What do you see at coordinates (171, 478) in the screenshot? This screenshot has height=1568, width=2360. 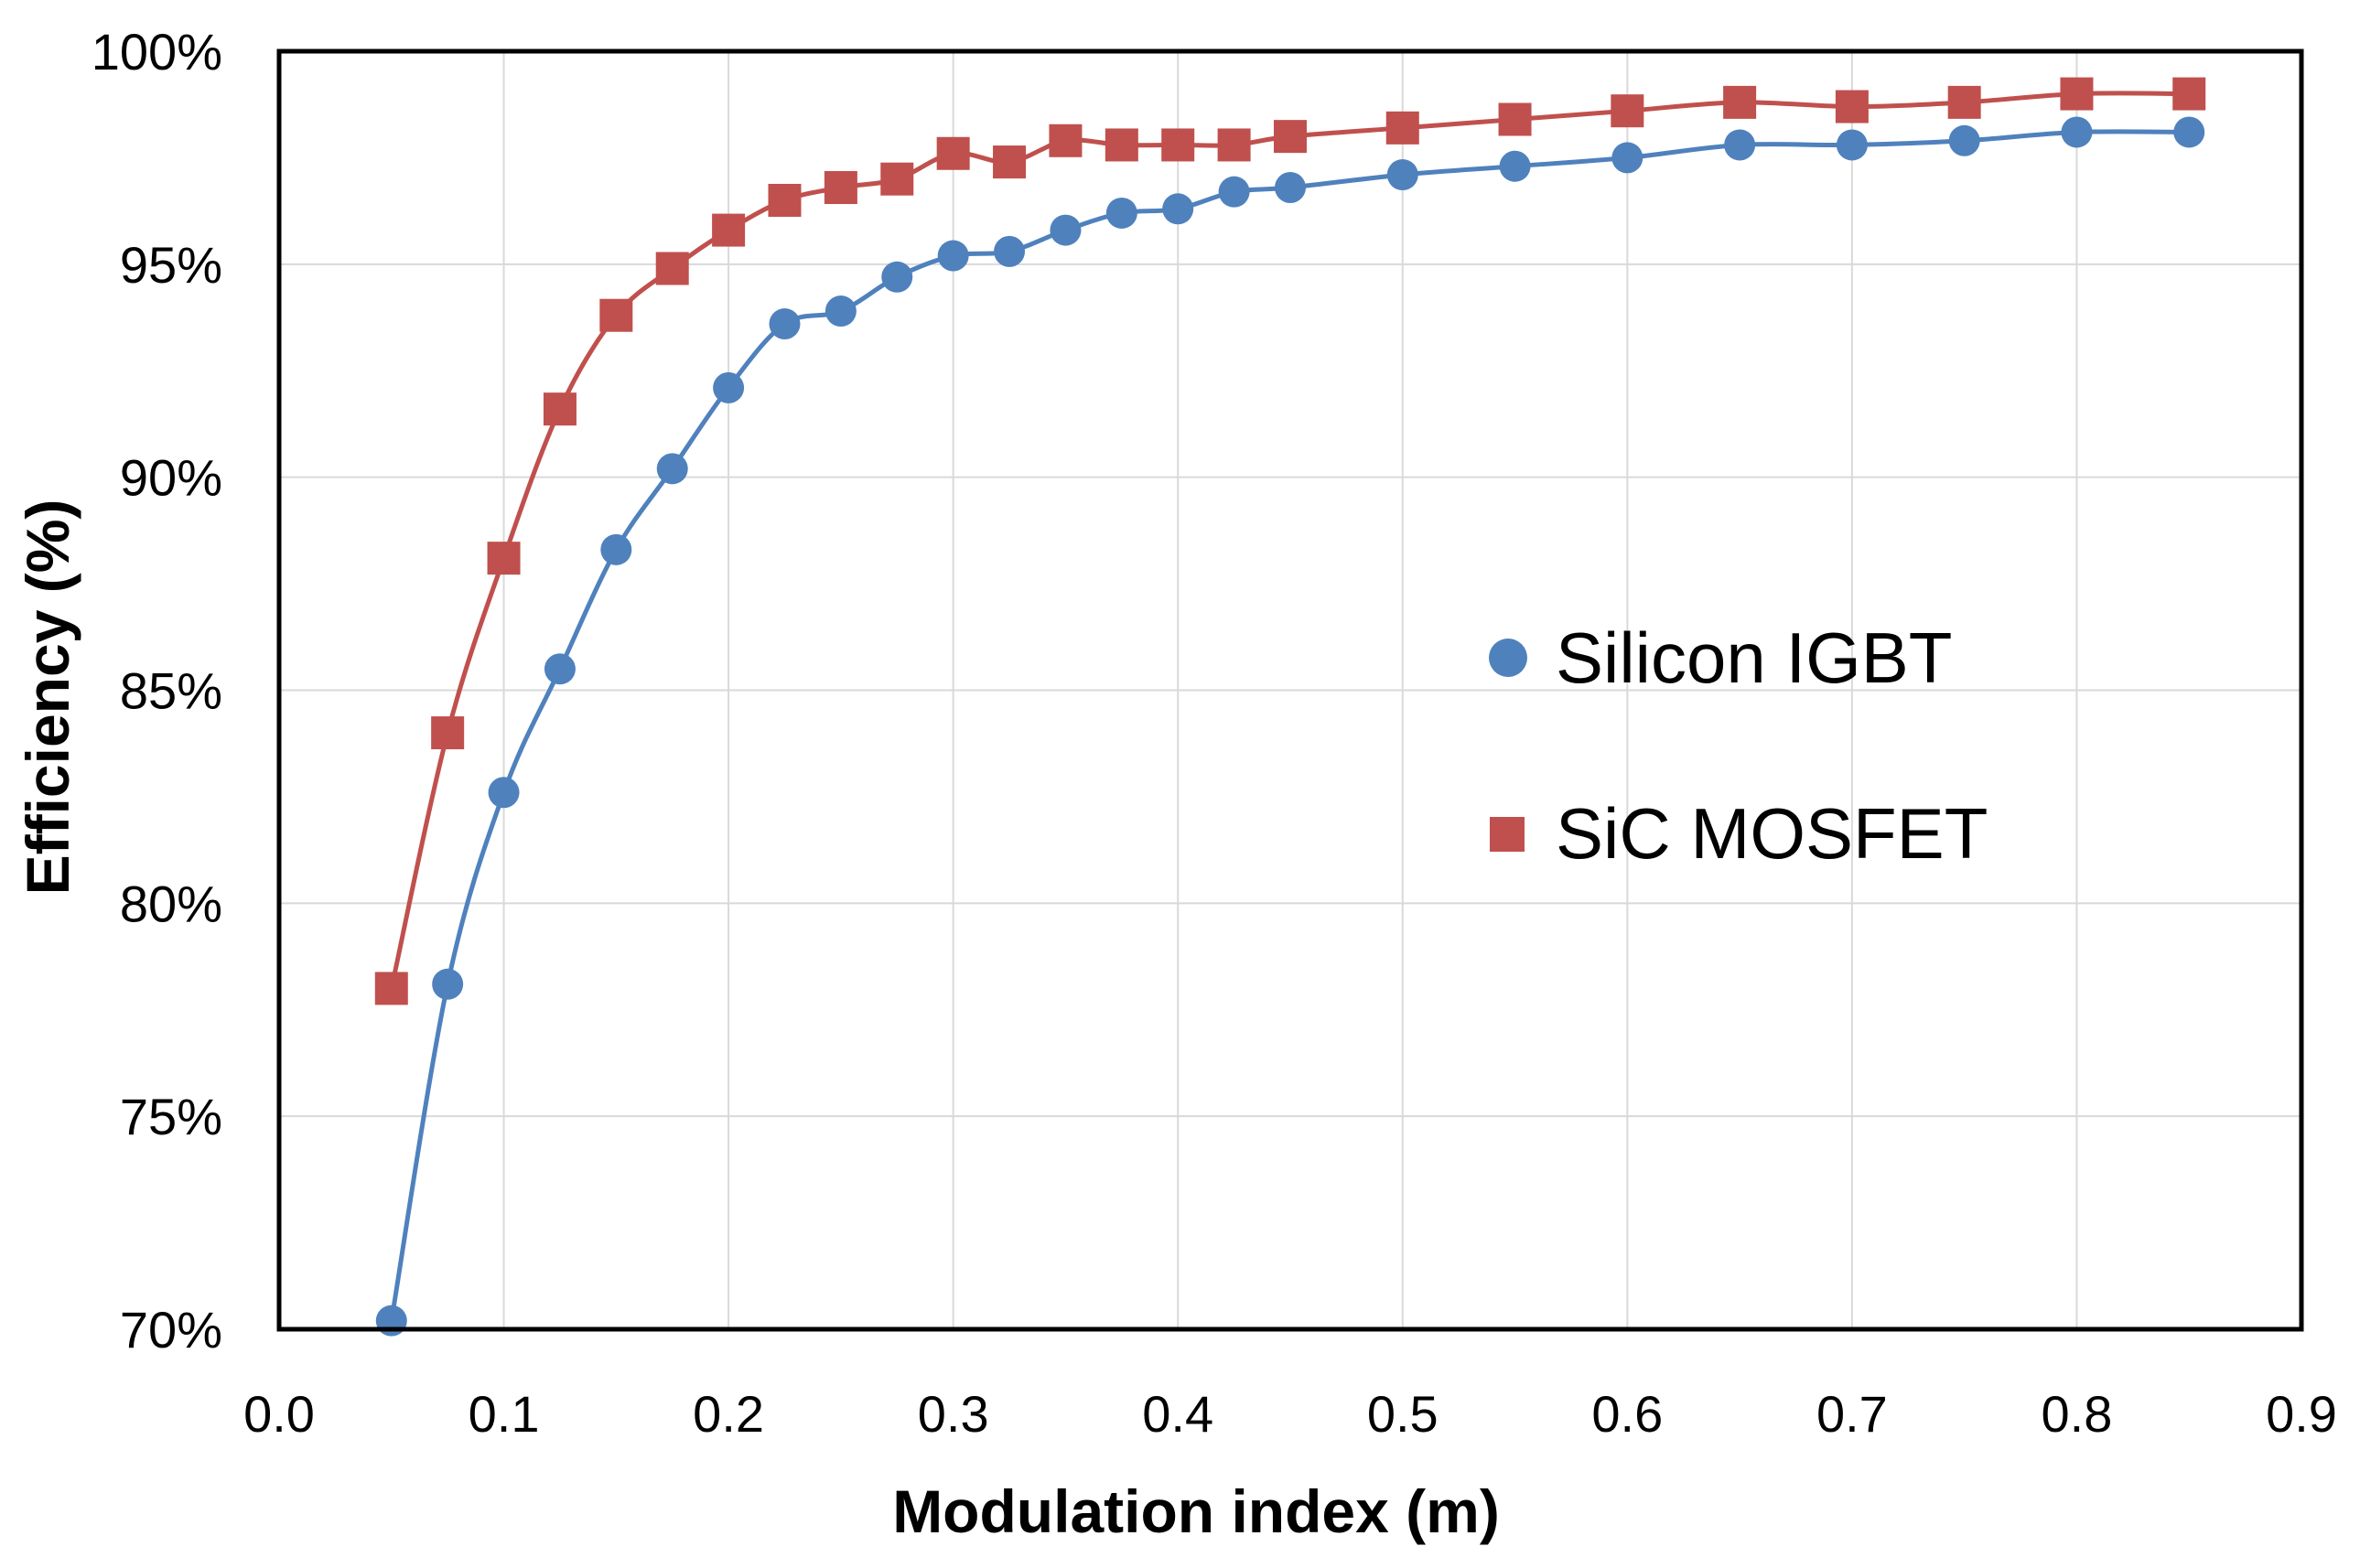 I see `y-tick-label: 90%` at bounding box center [171, 478].